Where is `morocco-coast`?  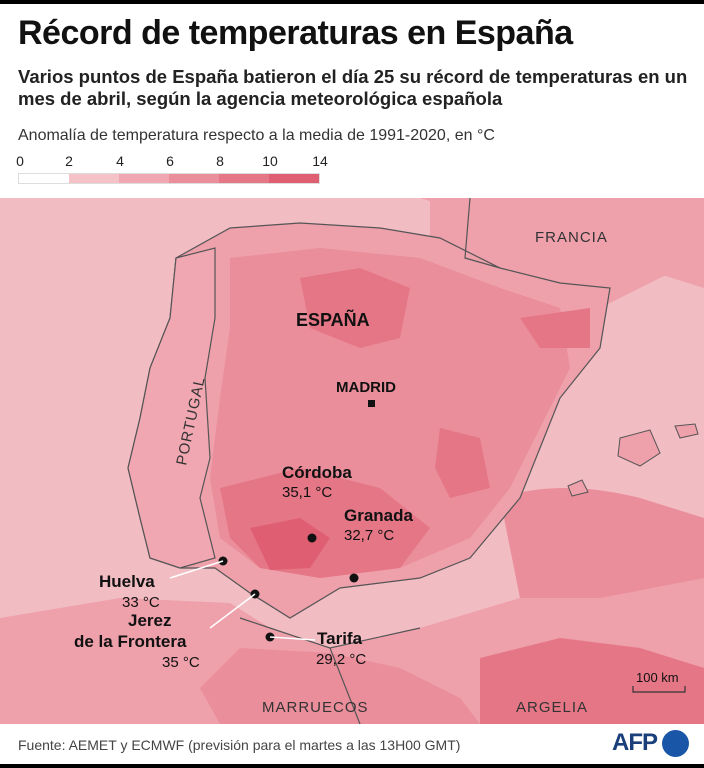
morocco-coast is located at coordinates (330, 633).